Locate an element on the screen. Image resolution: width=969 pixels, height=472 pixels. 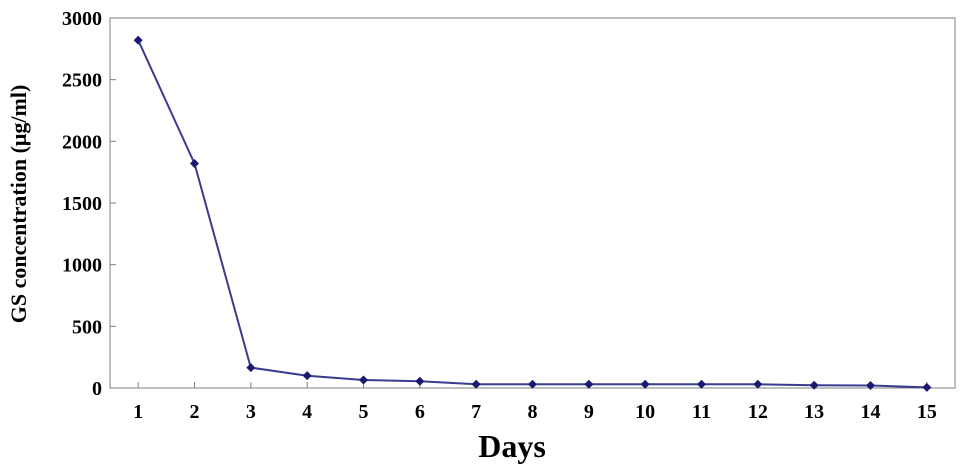
y-tick-label: 2500 is located at coordinates (82, 81).